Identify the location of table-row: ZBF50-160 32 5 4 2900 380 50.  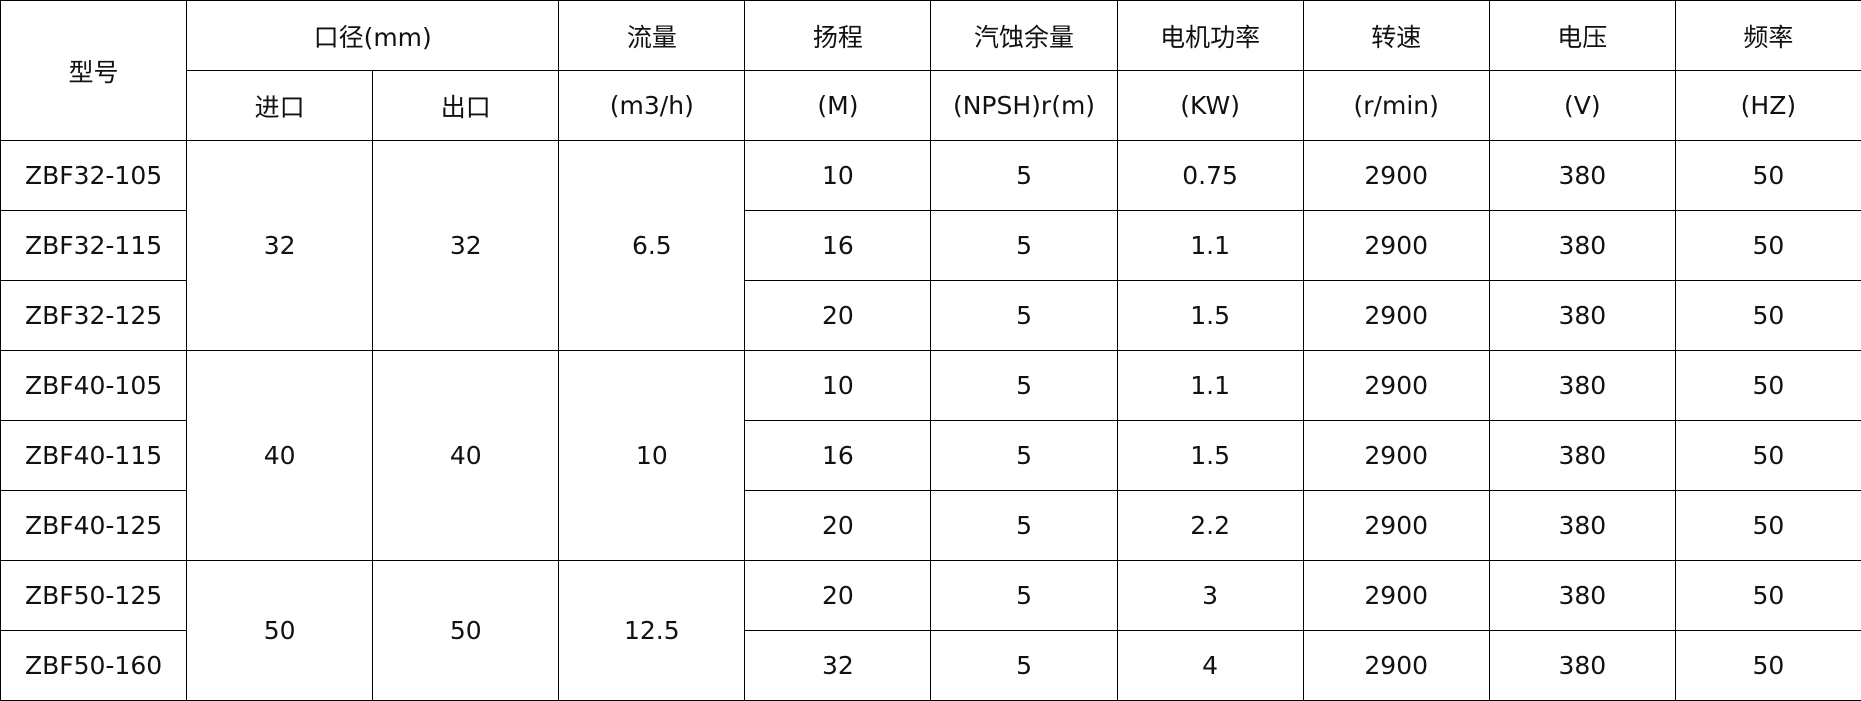
(930, 665).